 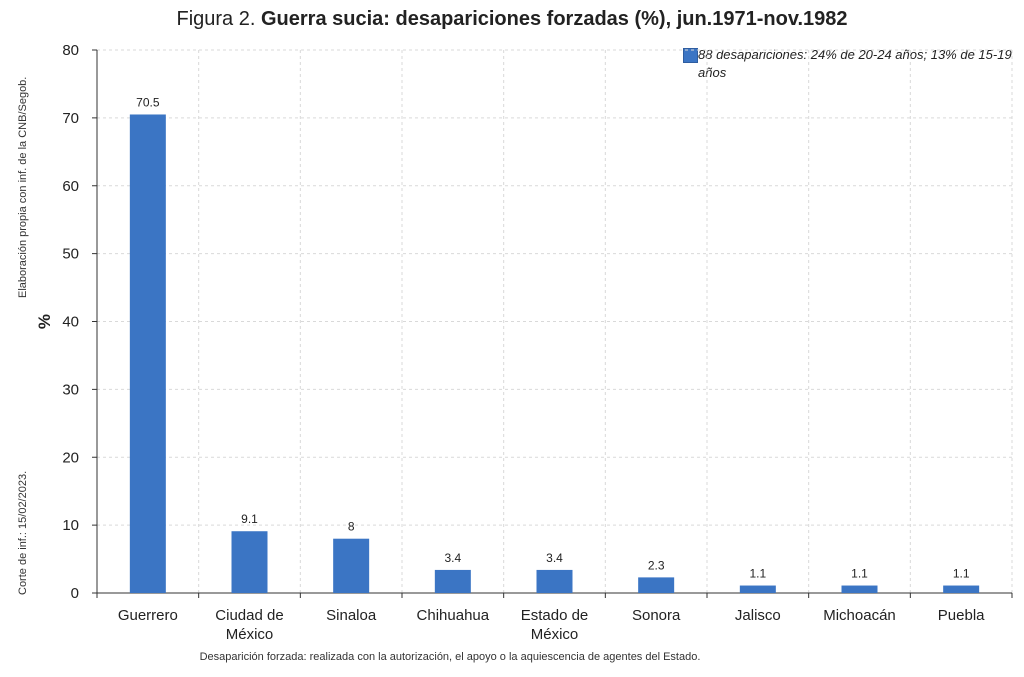 I want to click on category-label: Chihuahua, so click(x=453, y=615).